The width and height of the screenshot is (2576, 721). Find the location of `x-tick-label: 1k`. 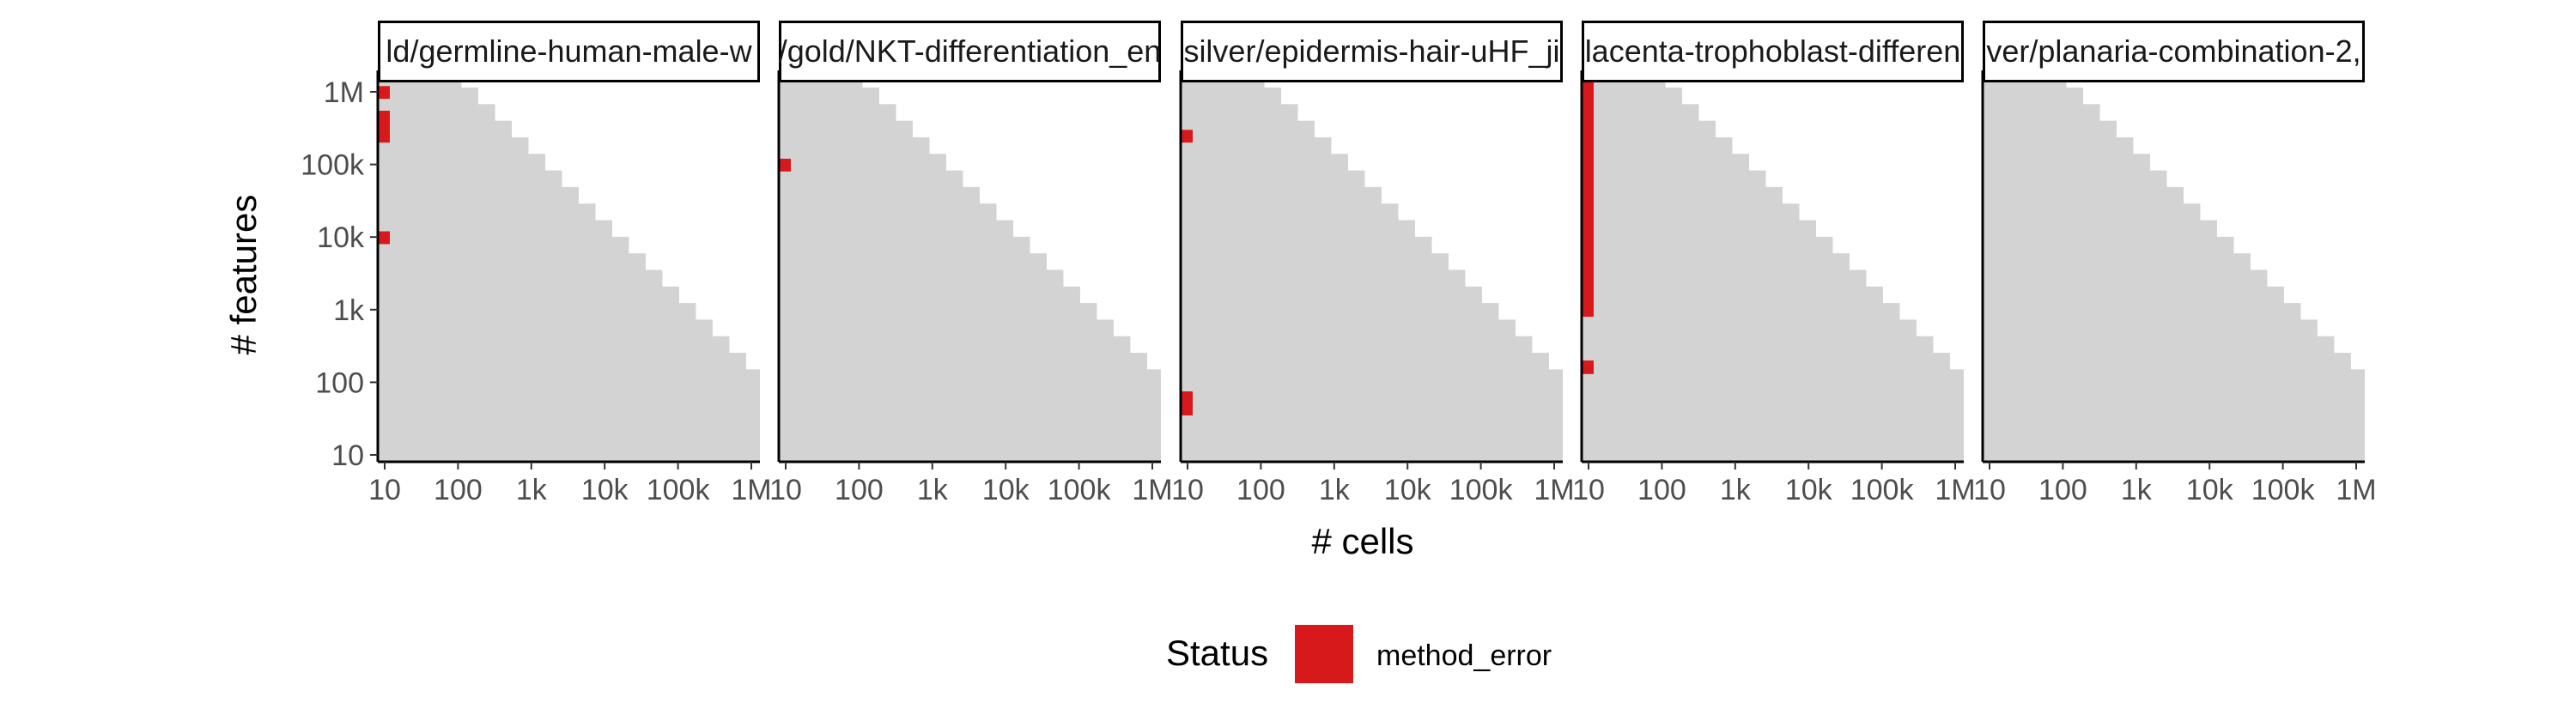

x-tick-label: 1k is located at coordinates (1736, 490).